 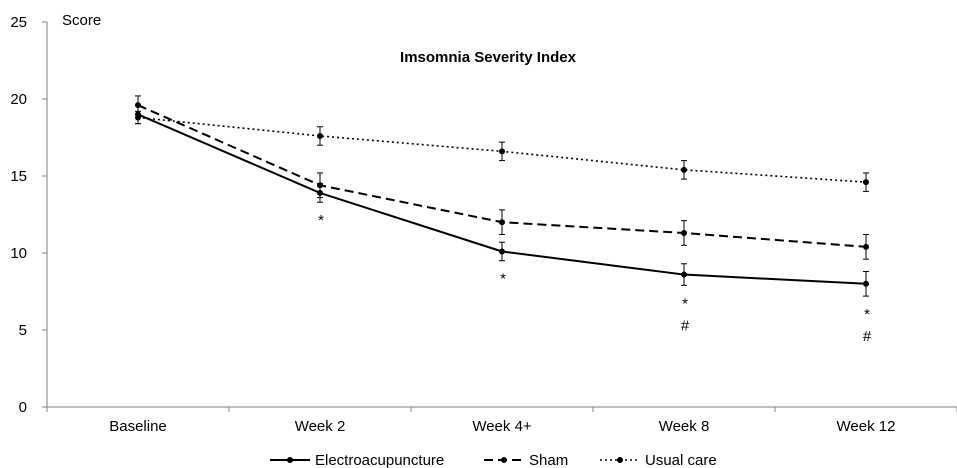 What do you see at coordinates (379, 460) in the screenshot?
I see `legend-label: Electroacupuncture` at bounding box center [379, 460].